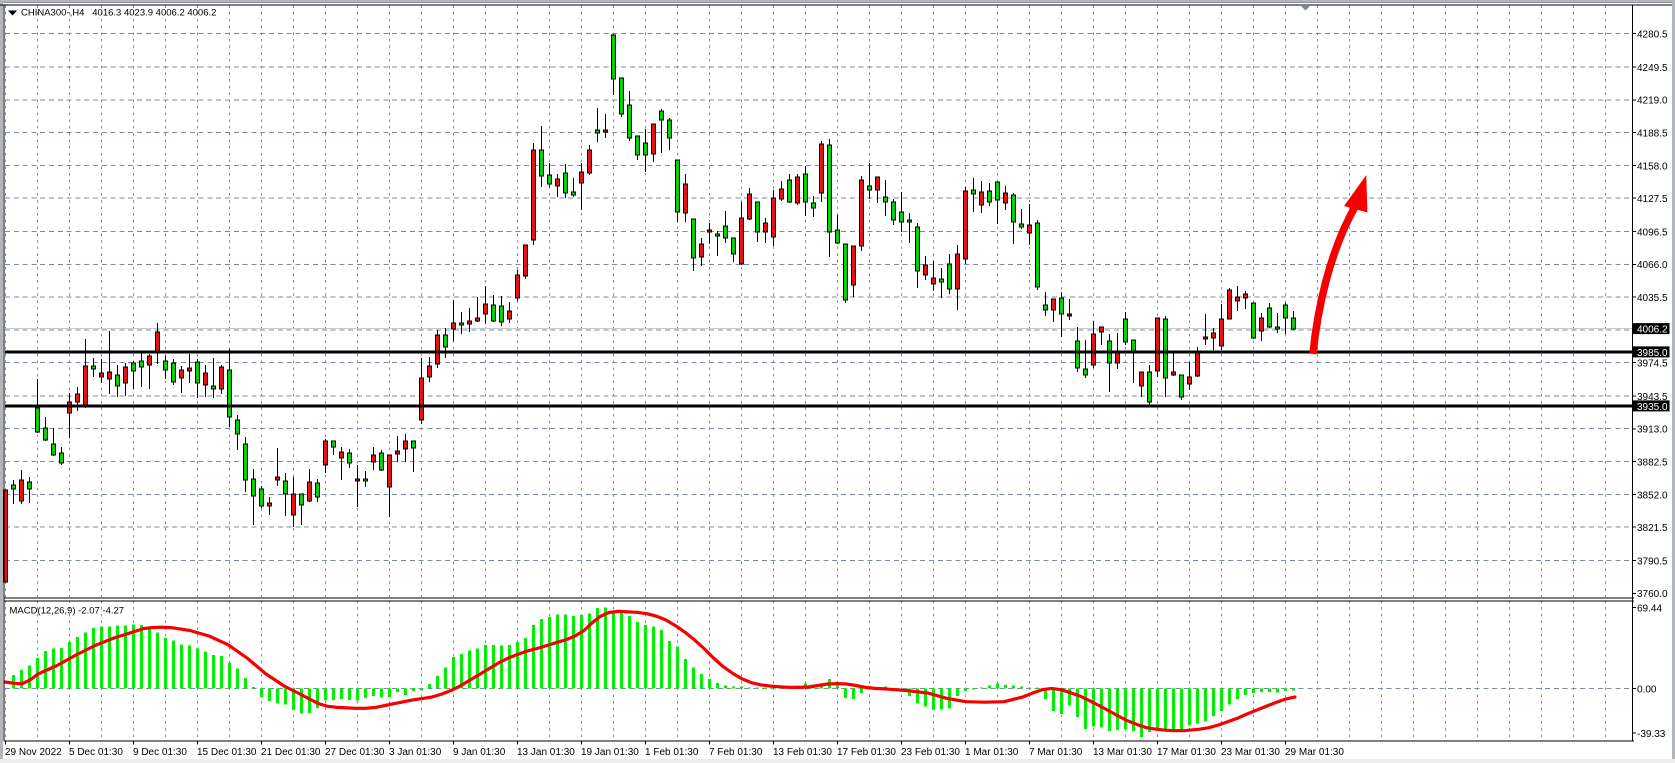 The width and height of the screenshot is (1675, 763). What do you see at coordinates (1652, 407) in the screenshot?
I see `svg-text: 3935.0` at bounding box center [1652, 407].